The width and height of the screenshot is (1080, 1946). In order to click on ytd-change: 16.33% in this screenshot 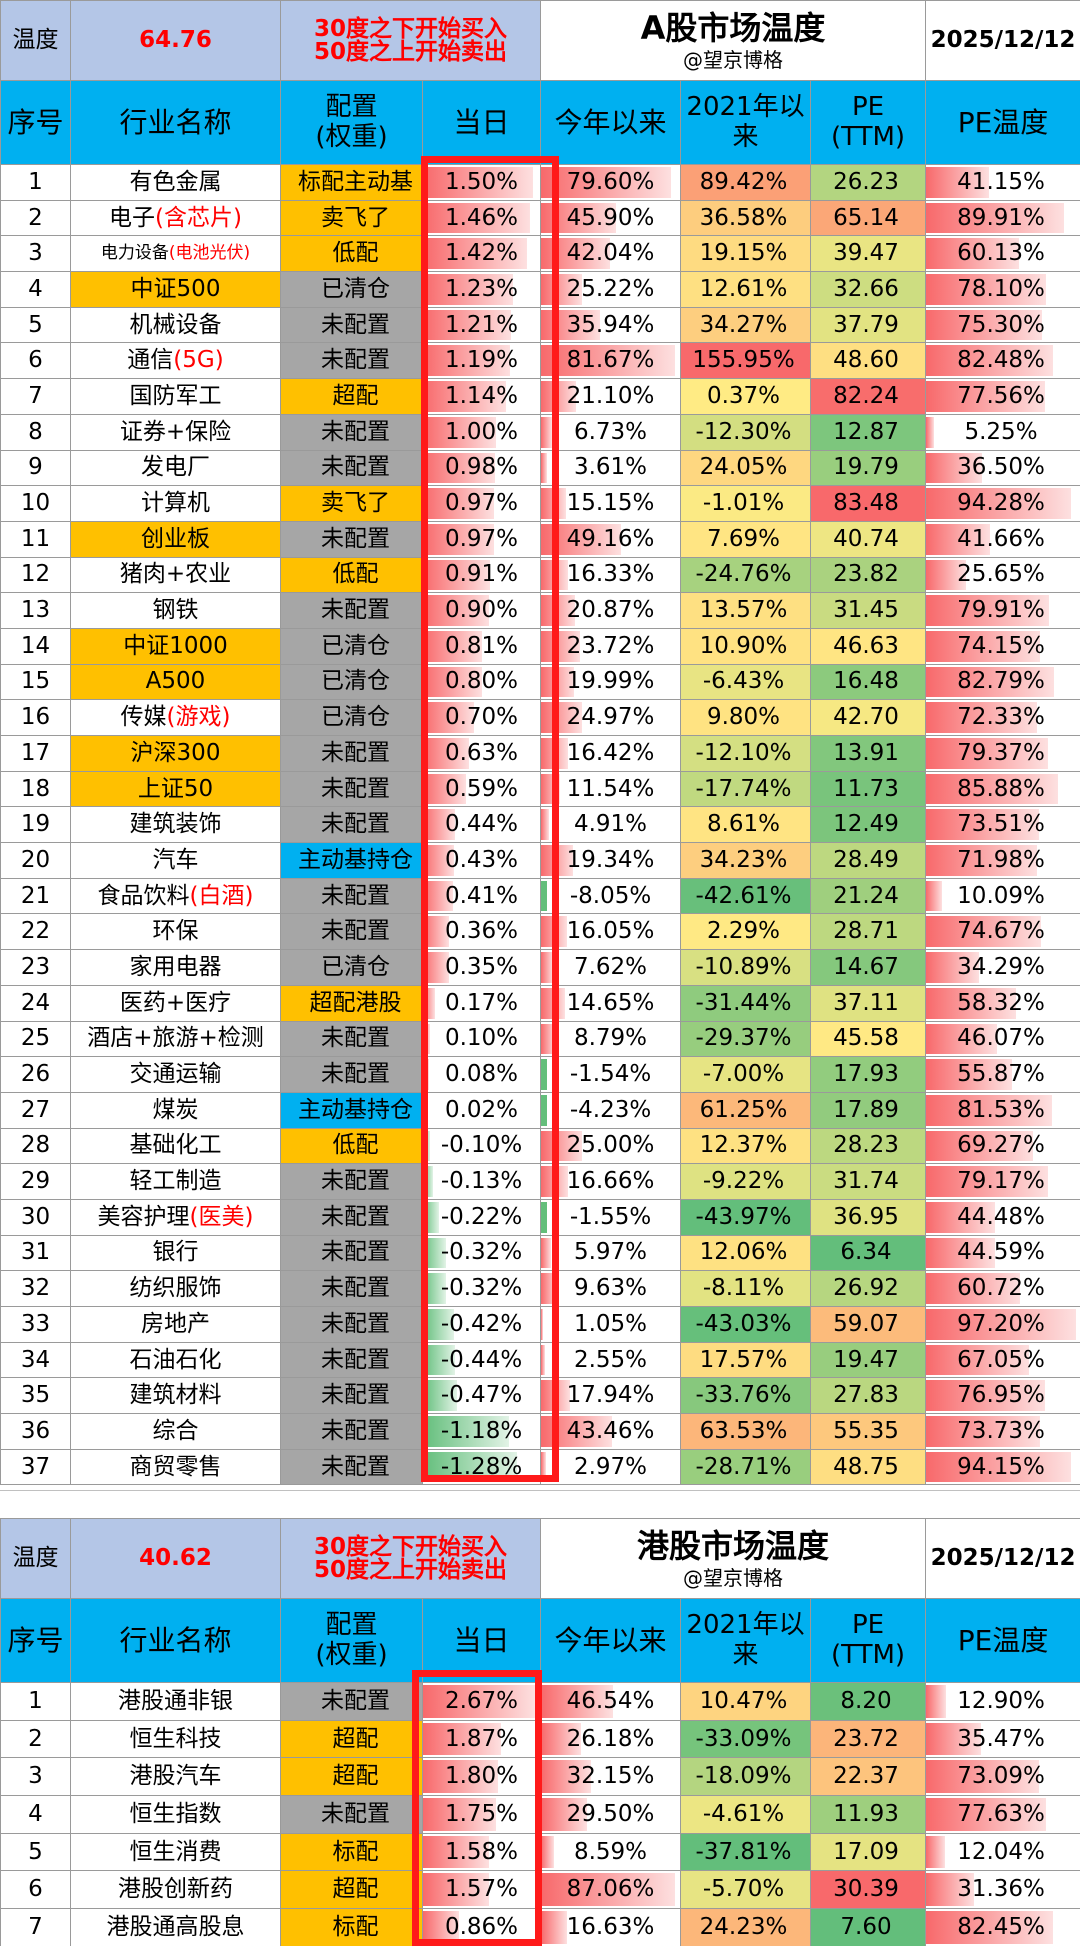, I will do `click(611, 575)`.